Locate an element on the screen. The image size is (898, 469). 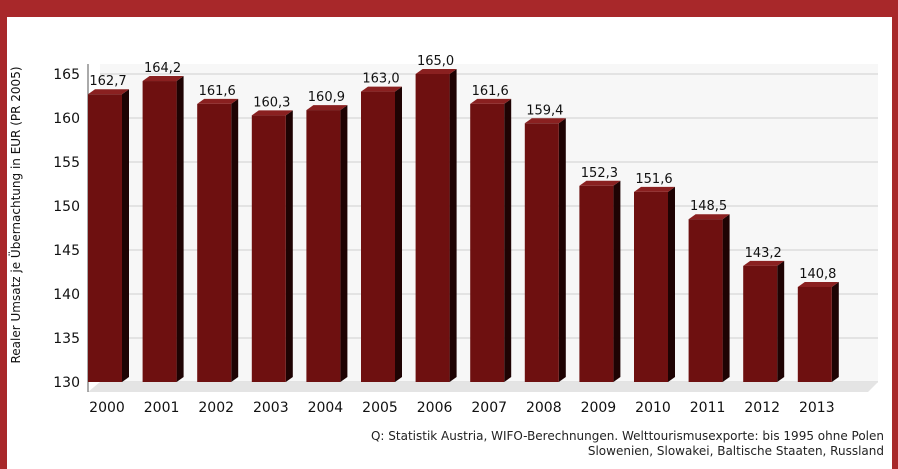
data-label: 164,2 is located at coordinates (162, 68).